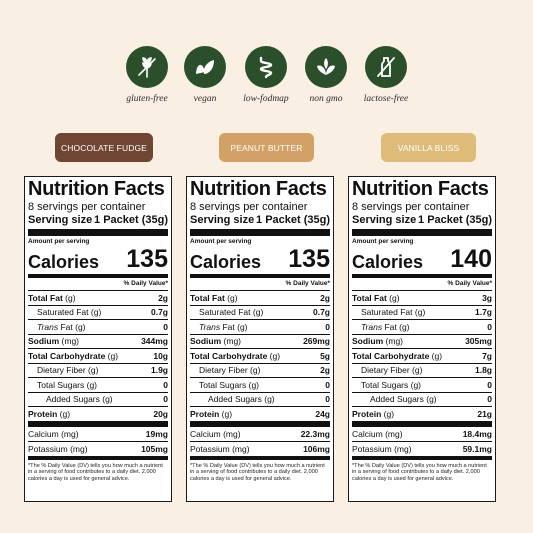  Describe the element at coordinates (372, 326) in the screenshot. I see `panel-text: Trans` at that location.